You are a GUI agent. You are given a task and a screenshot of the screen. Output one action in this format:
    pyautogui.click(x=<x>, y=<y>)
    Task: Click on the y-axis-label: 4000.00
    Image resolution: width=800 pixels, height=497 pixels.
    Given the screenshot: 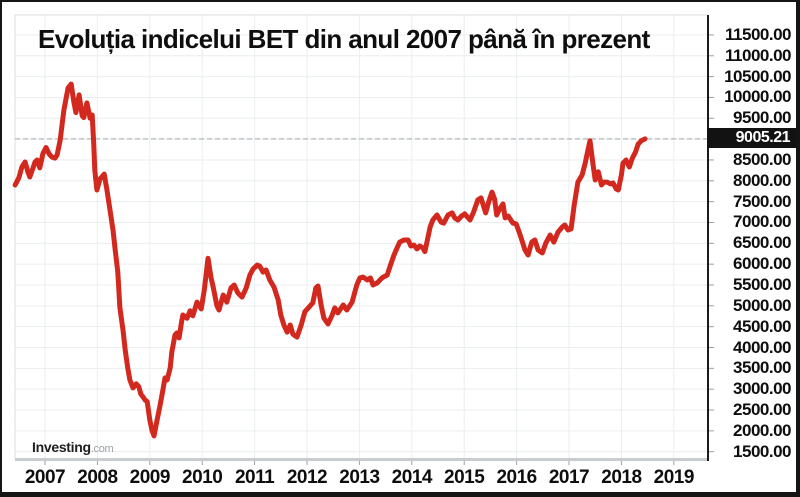 What is the action you would take?
    pyautogui.click(x=762, y=347)
    